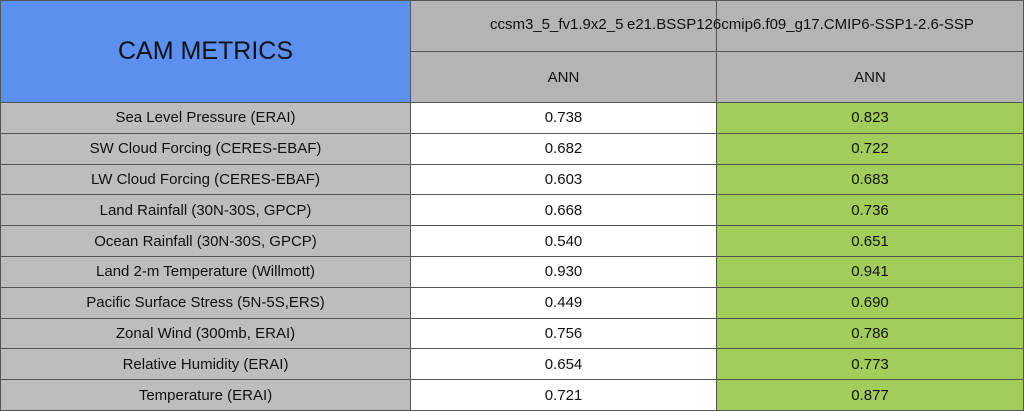 This screenshot has height=411, width=1024. What do you see at coordinates (563, 179) in the screenshot?
I see `metric-value: 0.603` at bounding box center [563, 179].